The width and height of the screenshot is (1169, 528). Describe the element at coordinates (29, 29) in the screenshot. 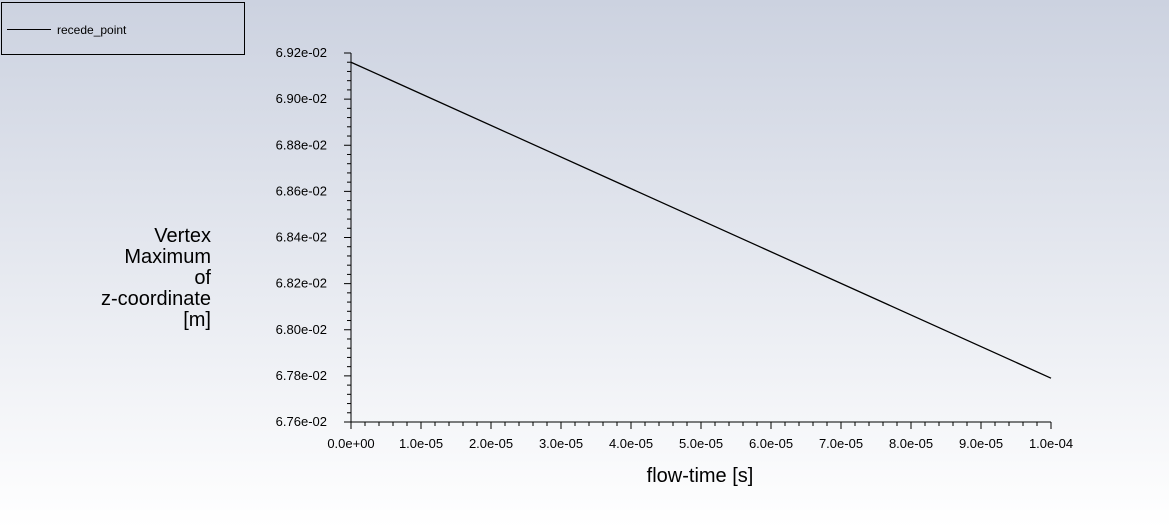

I see `legend-line-swatch` at that location.